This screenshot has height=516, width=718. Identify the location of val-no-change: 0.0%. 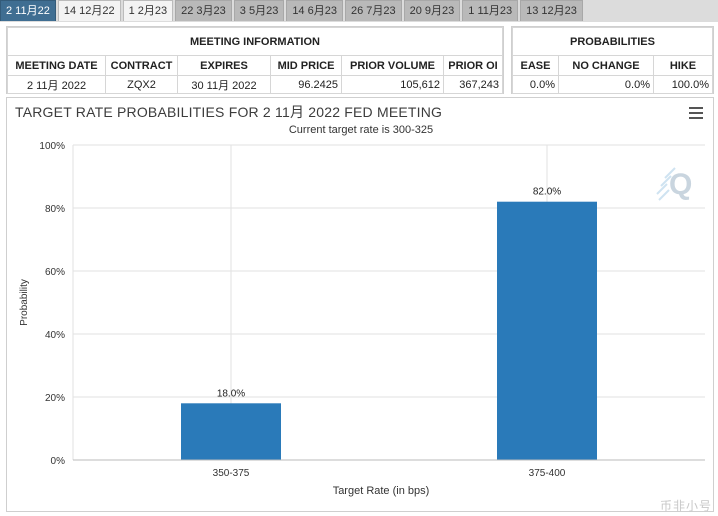
(606, 84).